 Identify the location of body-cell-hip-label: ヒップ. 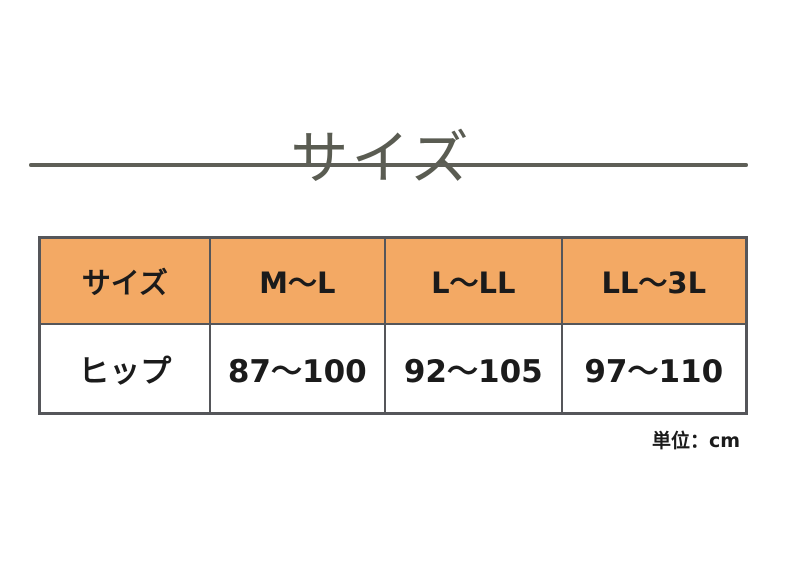
(126, 368).